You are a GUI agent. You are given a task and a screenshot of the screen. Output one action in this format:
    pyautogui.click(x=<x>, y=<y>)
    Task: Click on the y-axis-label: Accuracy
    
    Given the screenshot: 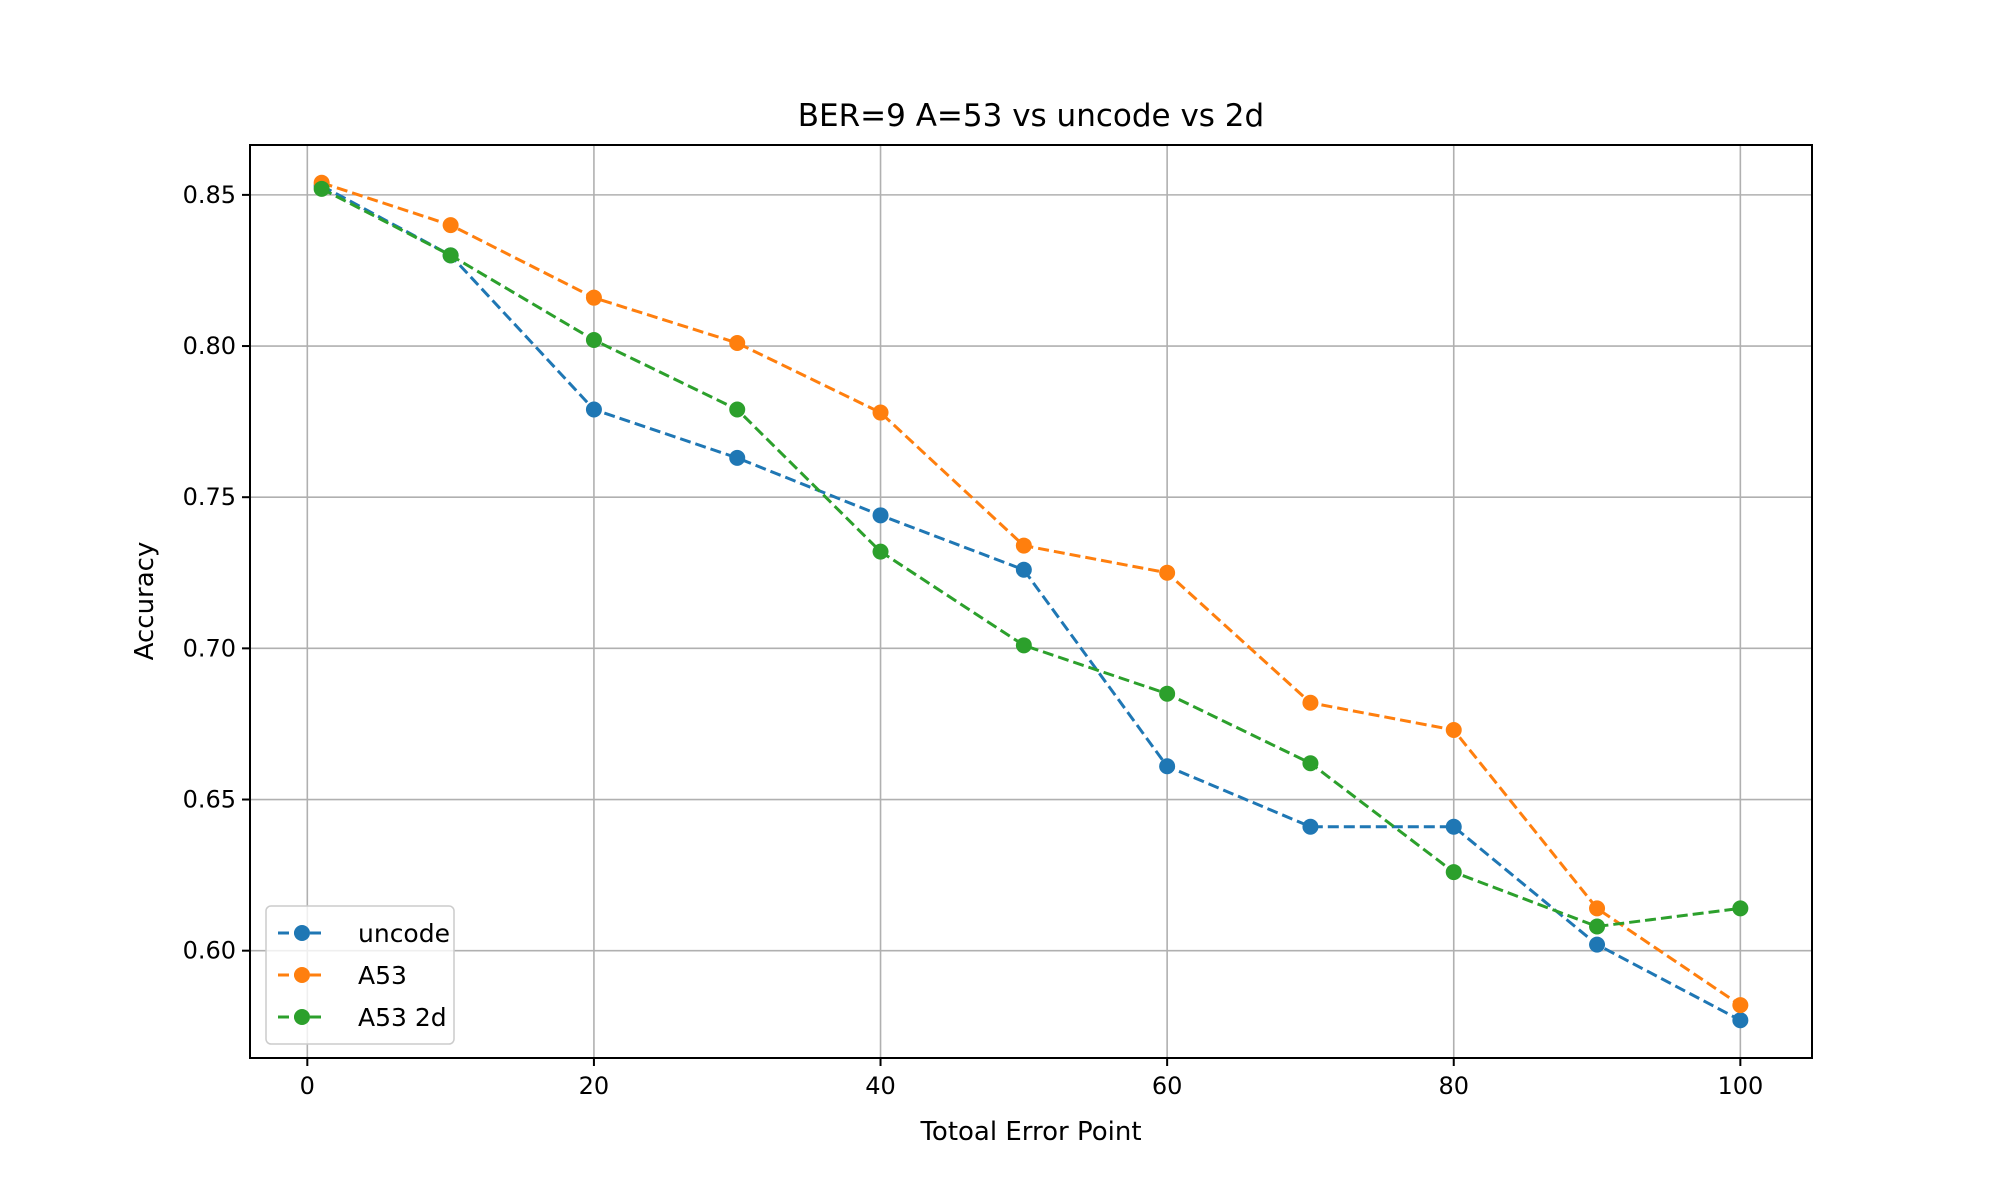 What is the action you would take?
    pyautogui.click(x=145, y=601)
    